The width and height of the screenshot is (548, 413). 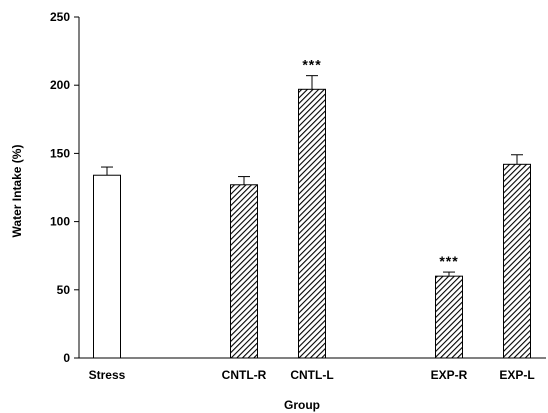 What do you see at coordinates (311, 375) in the screenshot?
I see `x-tick-label: CNTL-L` at bounding box center [311, 375].